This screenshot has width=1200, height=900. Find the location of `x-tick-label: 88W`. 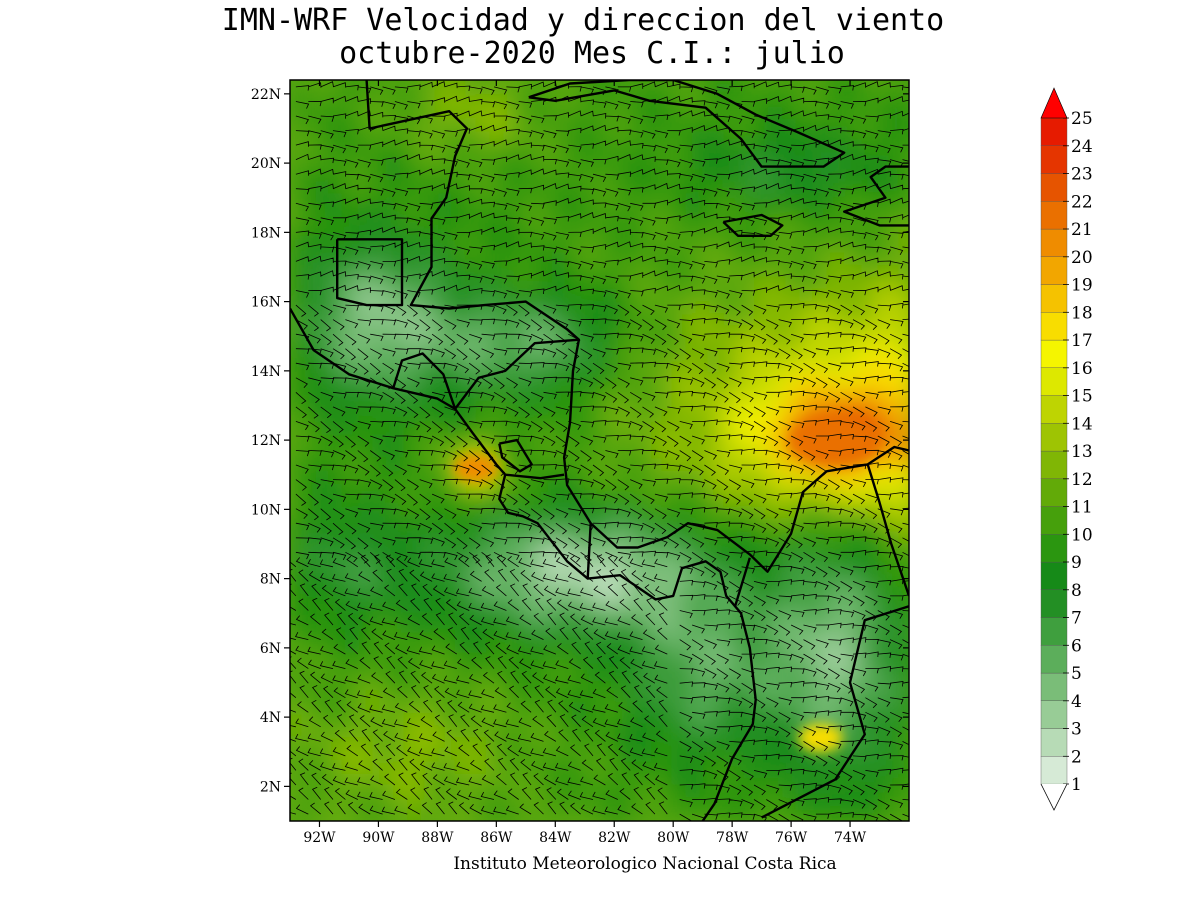

x-tick-label: 88W is located at coordinates (437, 838).